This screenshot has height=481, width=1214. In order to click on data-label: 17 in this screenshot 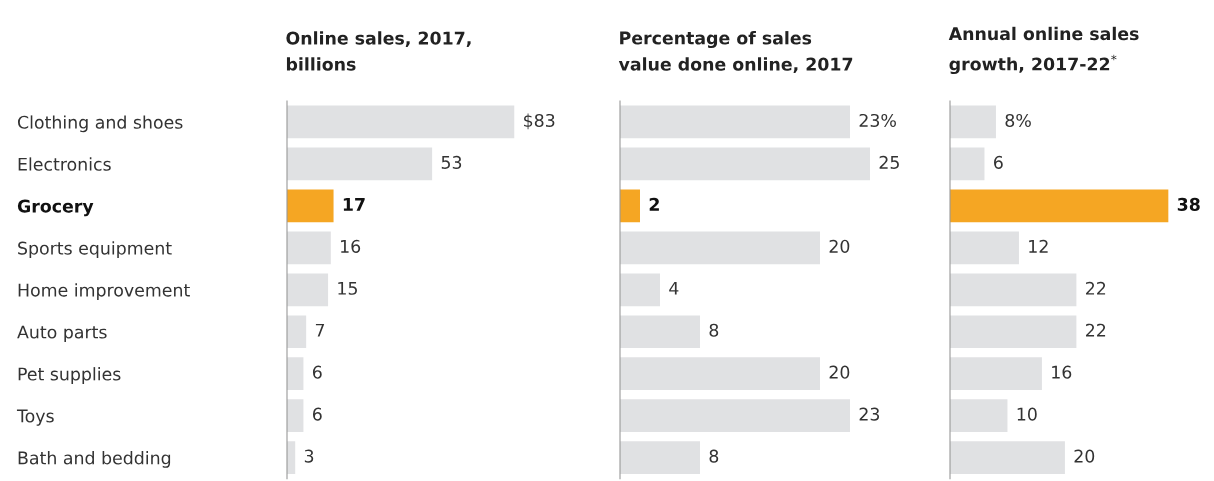, I will do `click(354, 204)`.